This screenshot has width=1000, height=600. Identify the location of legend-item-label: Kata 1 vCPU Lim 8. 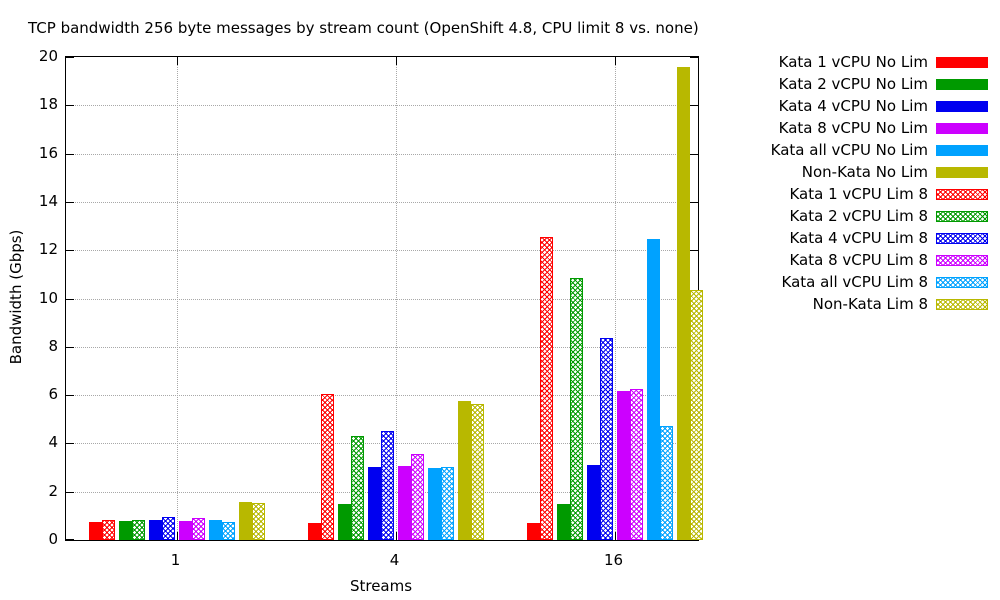
(858, 194).